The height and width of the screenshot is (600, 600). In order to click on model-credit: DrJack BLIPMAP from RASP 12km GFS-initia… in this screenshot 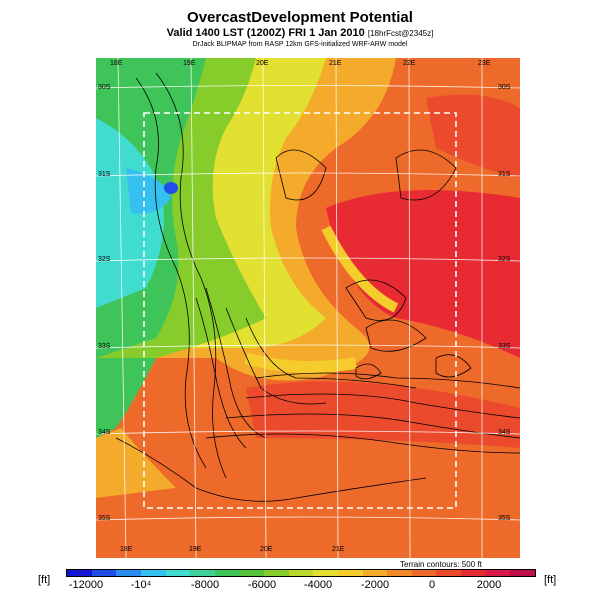, I will do `click(300, 44)`.